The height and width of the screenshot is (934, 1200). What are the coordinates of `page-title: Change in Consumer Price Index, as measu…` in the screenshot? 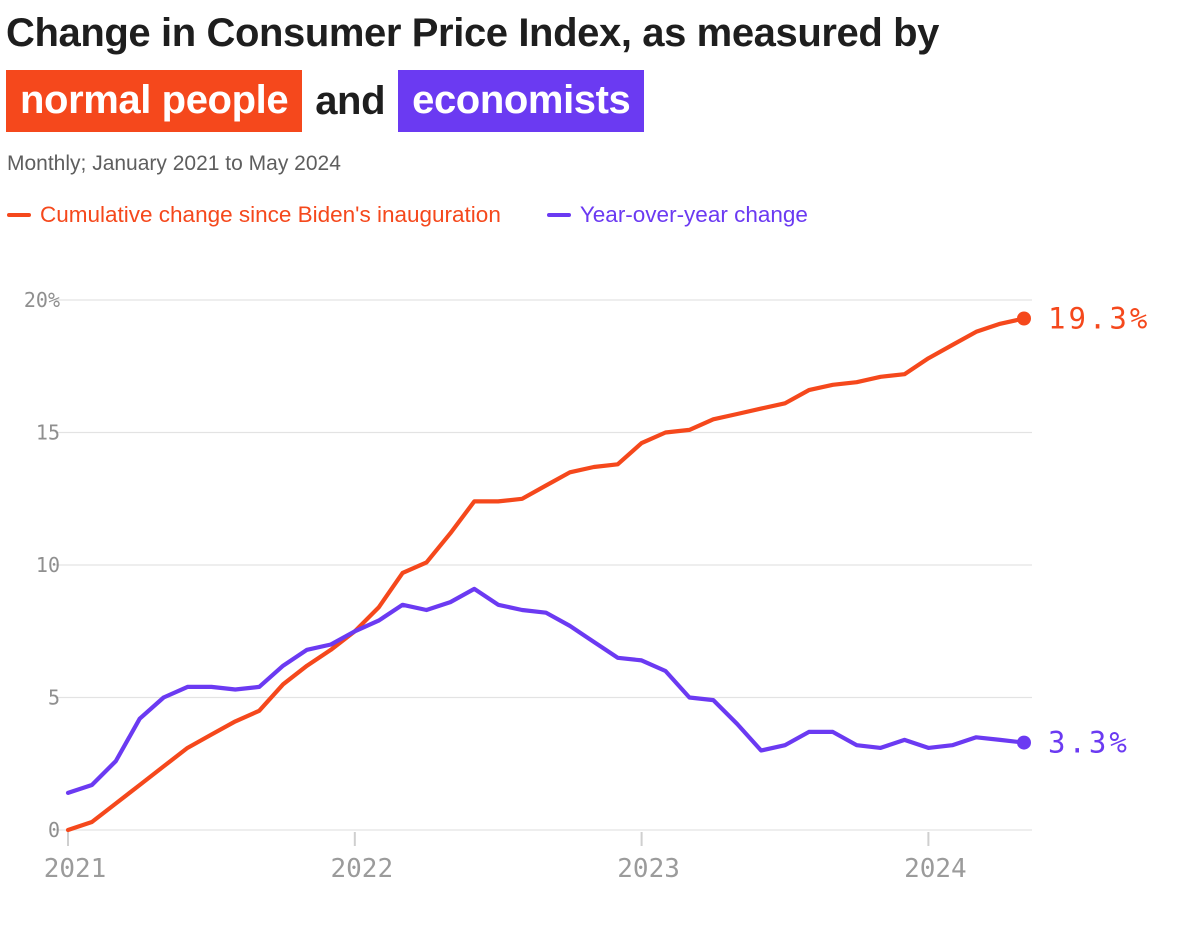 It's located at (603, 71).